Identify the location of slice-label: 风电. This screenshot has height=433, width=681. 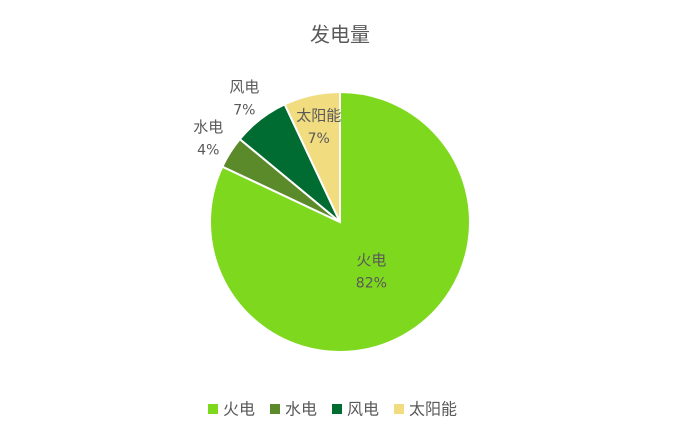
(244, 87).